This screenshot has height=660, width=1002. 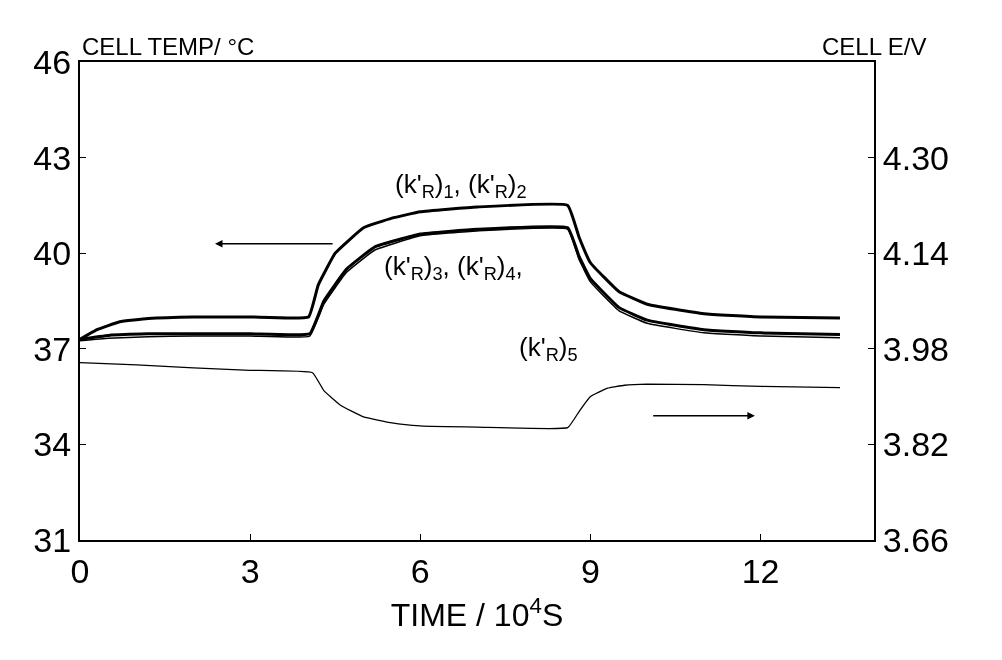 I want to click on y2-tick-label: 3.98, so click(x=915, y=348).